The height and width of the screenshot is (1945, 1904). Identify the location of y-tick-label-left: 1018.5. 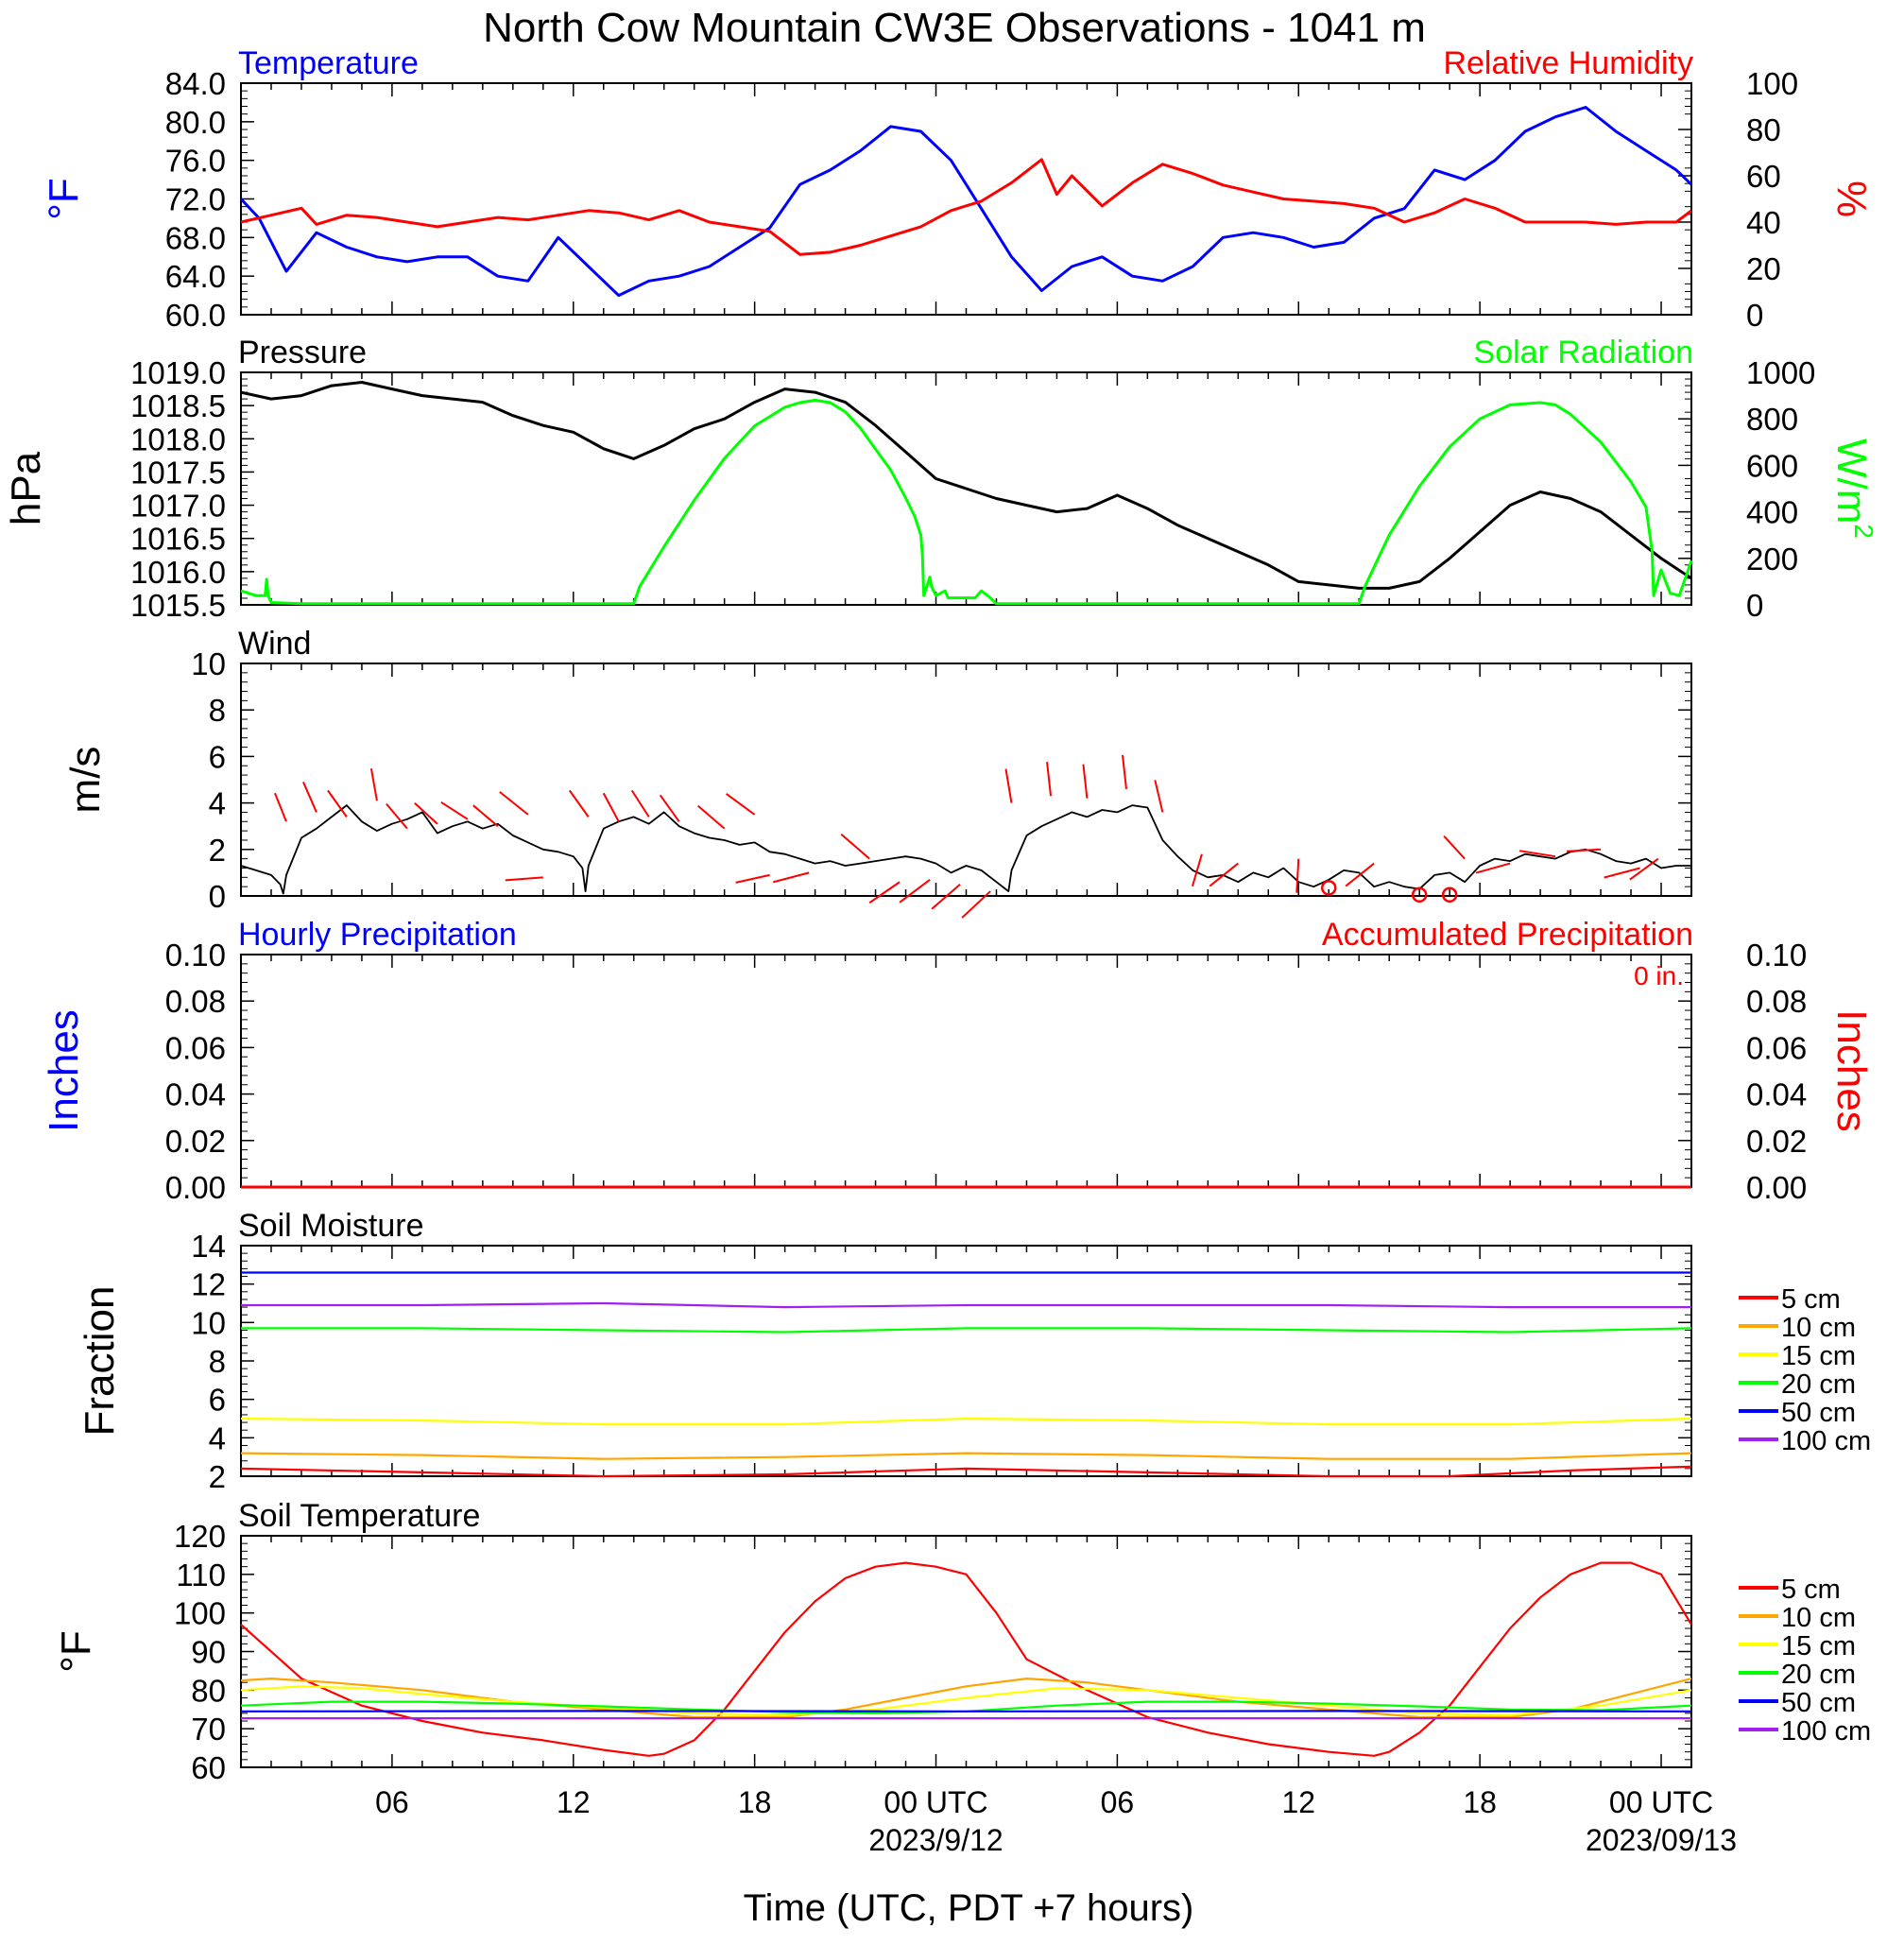
(178, 405).